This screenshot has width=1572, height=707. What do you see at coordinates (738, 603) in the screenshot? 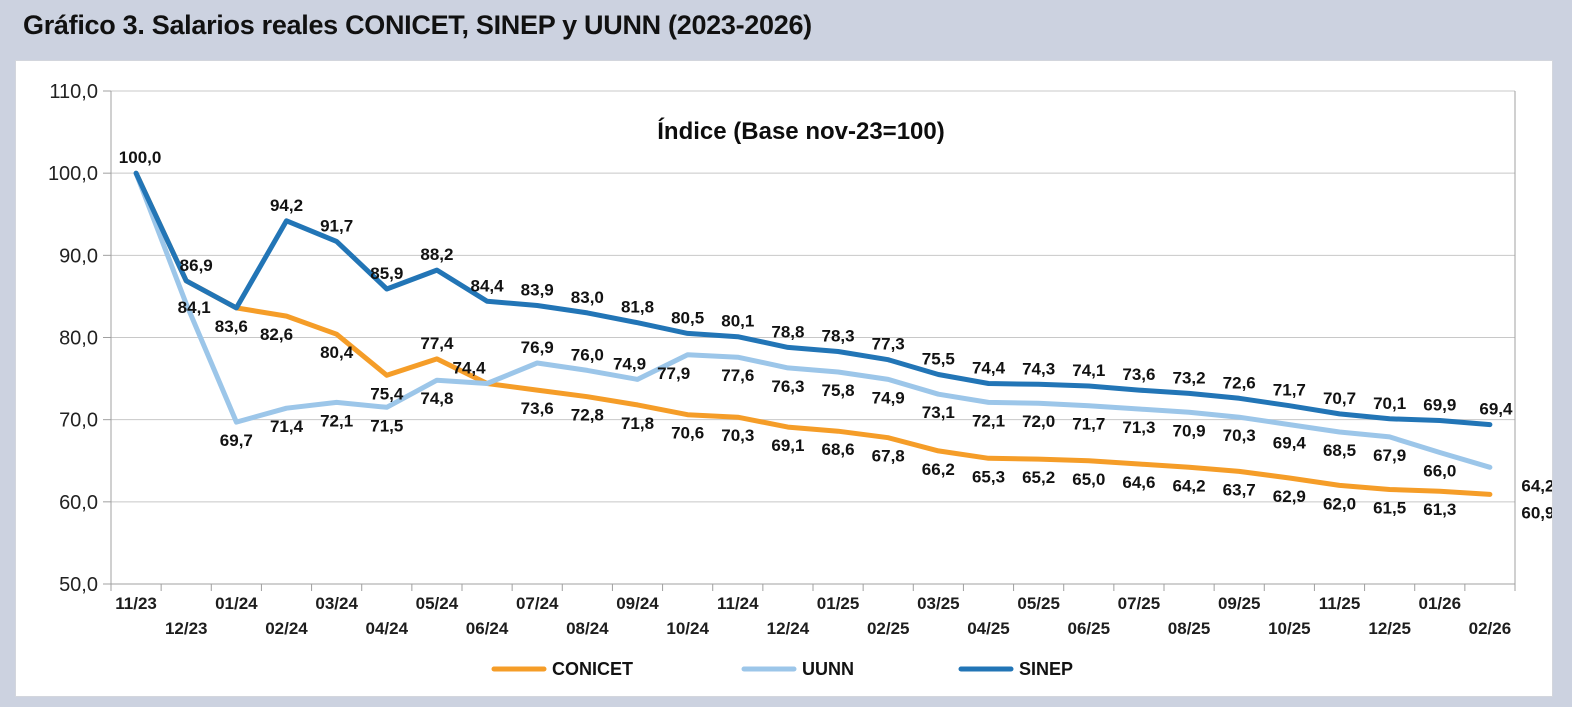
I see `x-tick-label: 11/24` at bounding box center [738, 603].